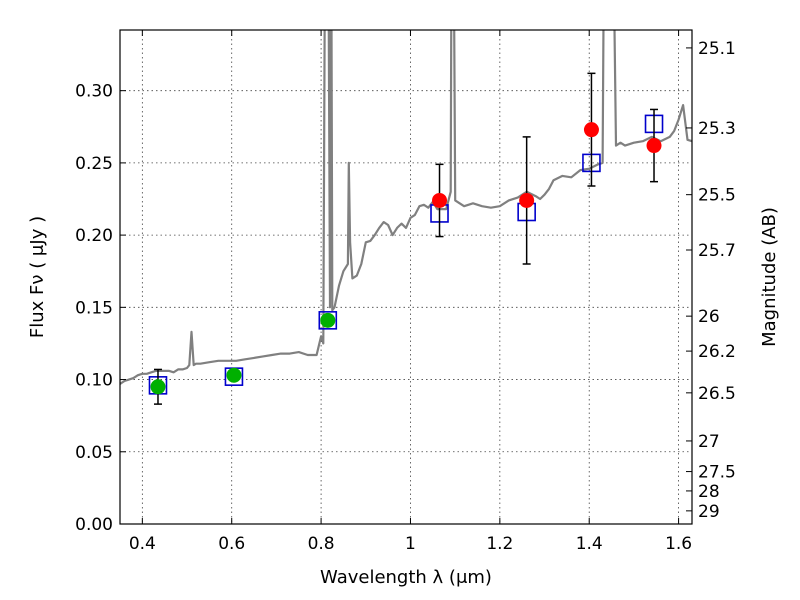 The height and width of the screenshot is (600, 800). I want to click on x-axis-title: Wavelength λ (μm), so click(406, 577).